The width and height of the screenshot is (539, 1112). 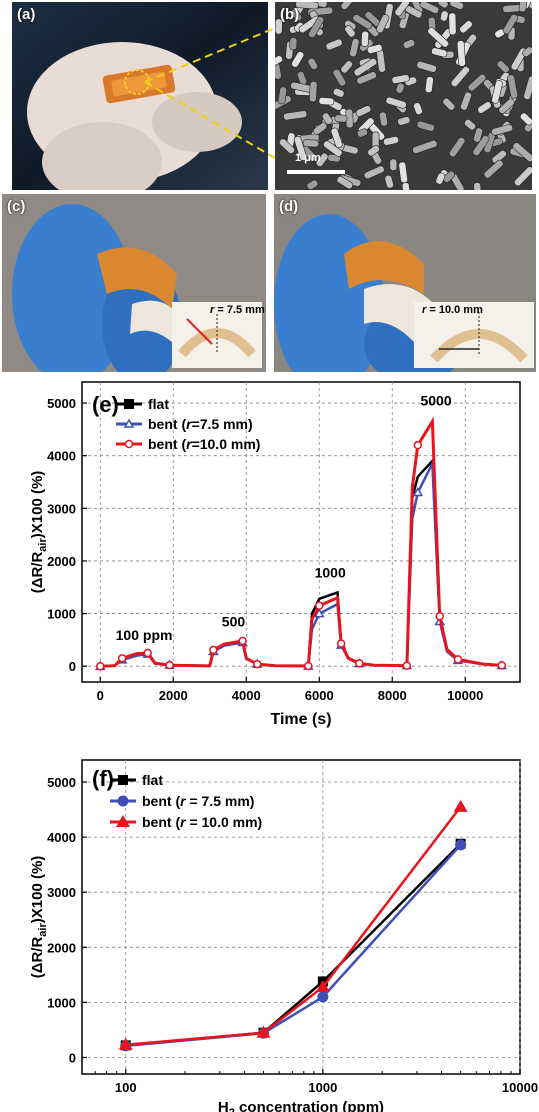 I want to click on photo-panel-a: (a), so click(x=140, y=96).